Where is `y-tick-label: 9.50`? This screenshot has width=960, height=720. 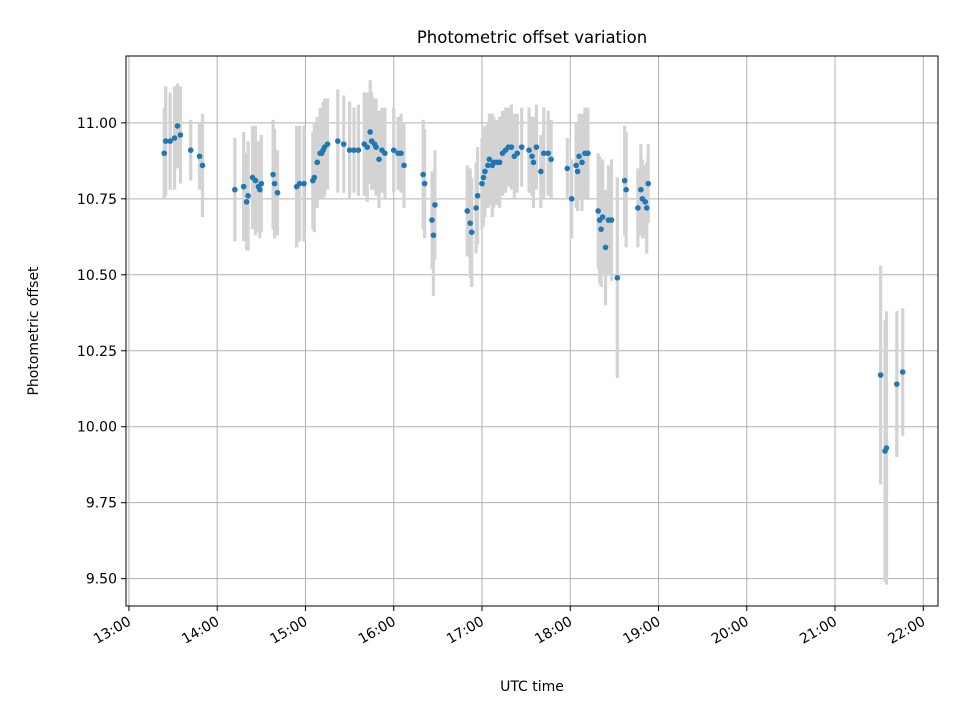 y-tick-label: 9.50 is located at coordinates (101, 580).